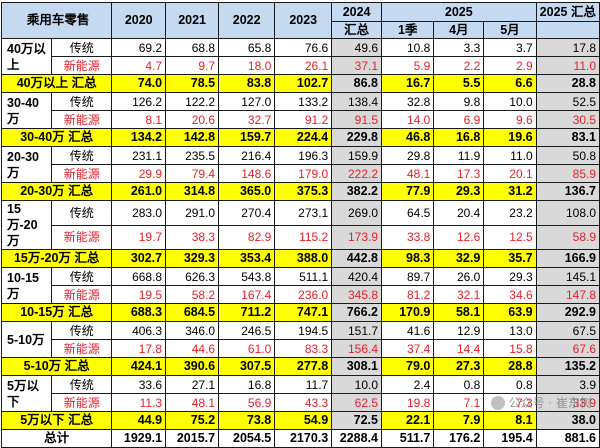 The image size is (600, 448). What do you see at coordinates (56, 258) in the screenshot?
I see `subtotal-label: 15万-20万 汇总` at bounding box center [56, 258].